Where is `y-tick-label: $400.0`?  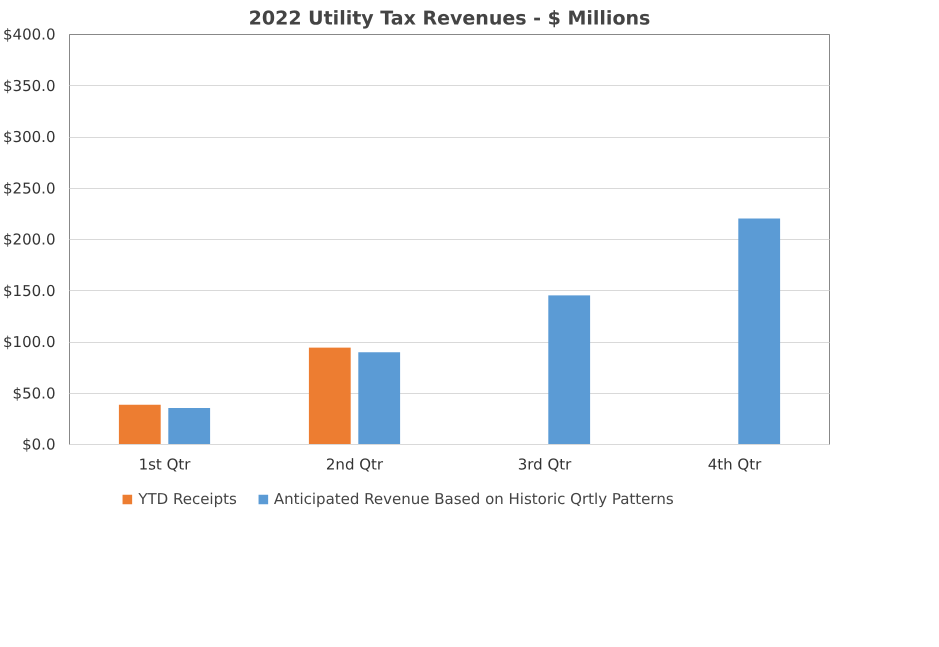 y-tick-label: $400.0 is located at coordinates (29, 35).